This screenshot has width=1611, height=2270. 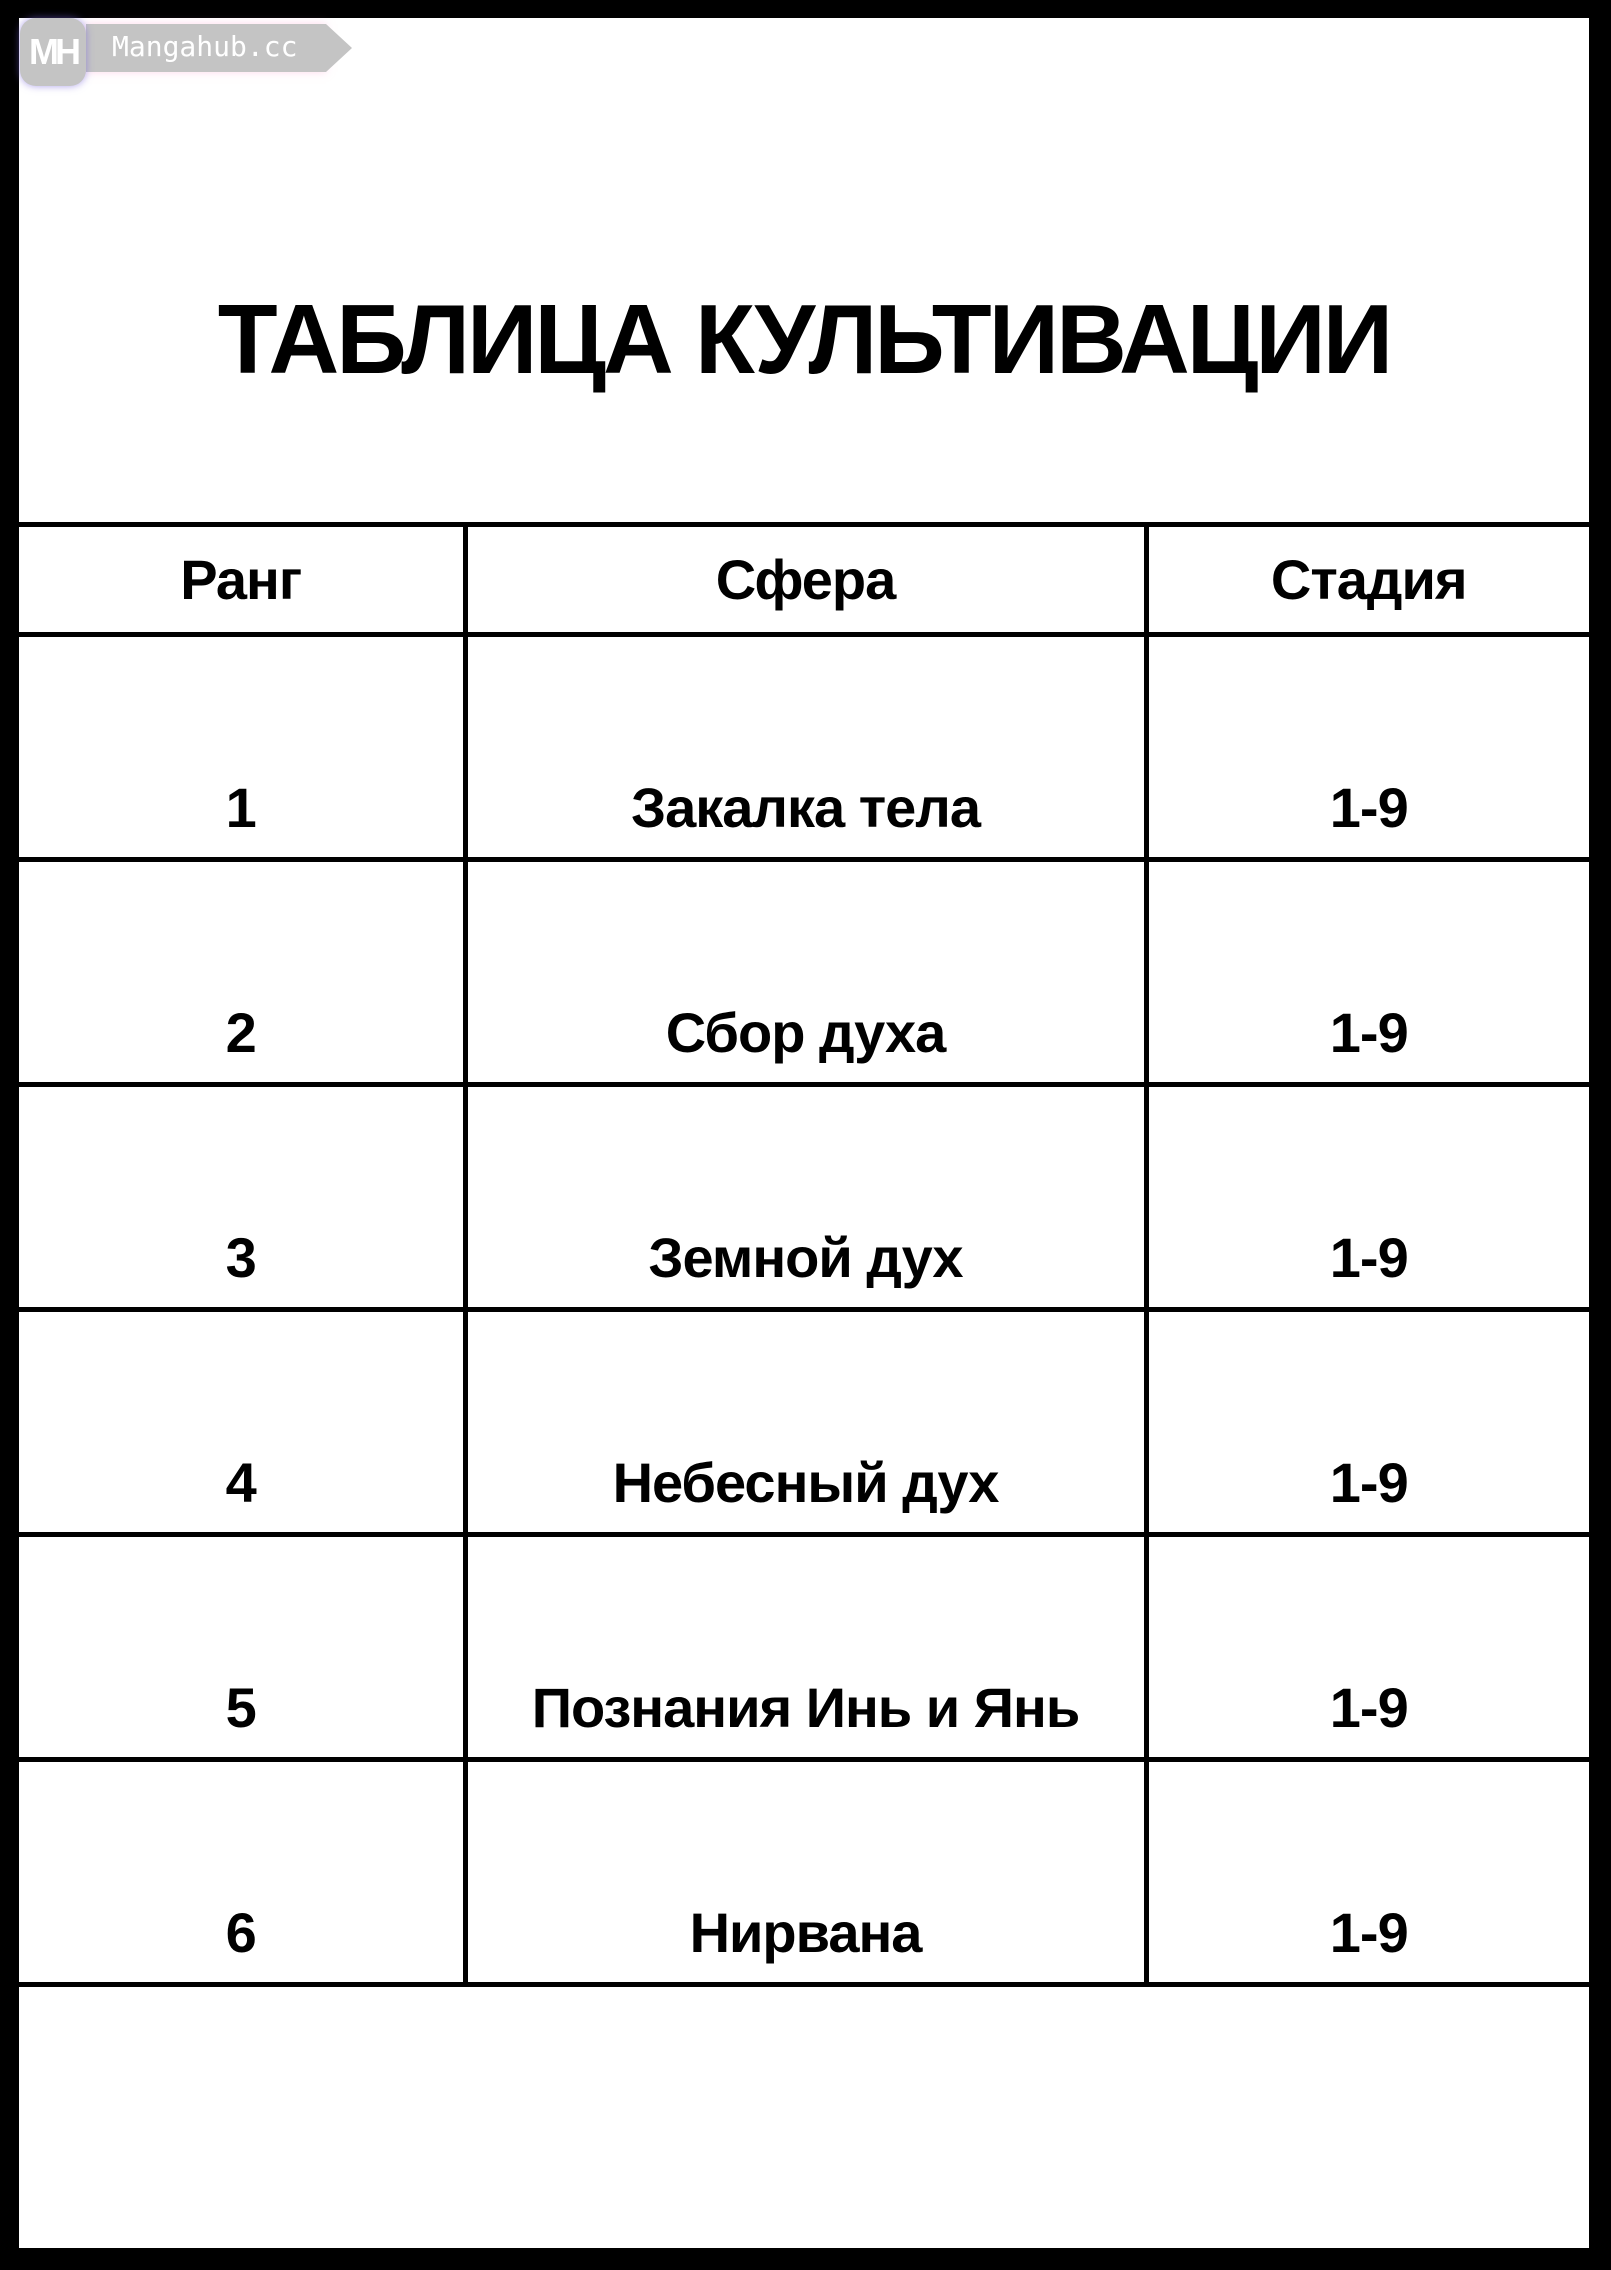 I want to click on watermark-logo: MH Mangahub.cc, so click(x=190, y=52).